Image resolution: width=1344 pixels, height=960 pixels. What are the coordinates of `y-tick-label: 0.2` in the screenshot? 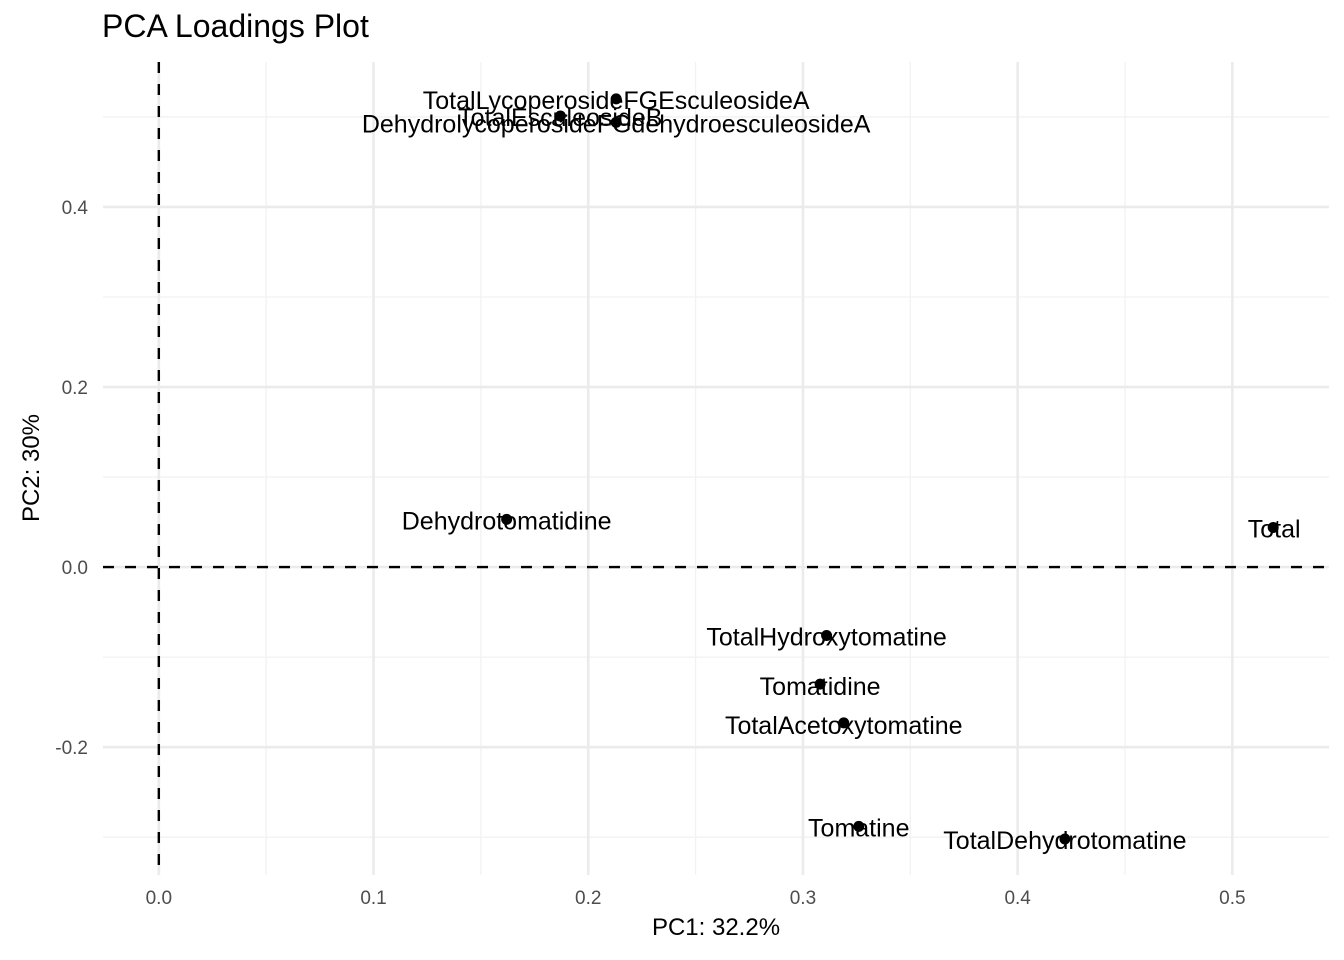 It's located at (75, 388).